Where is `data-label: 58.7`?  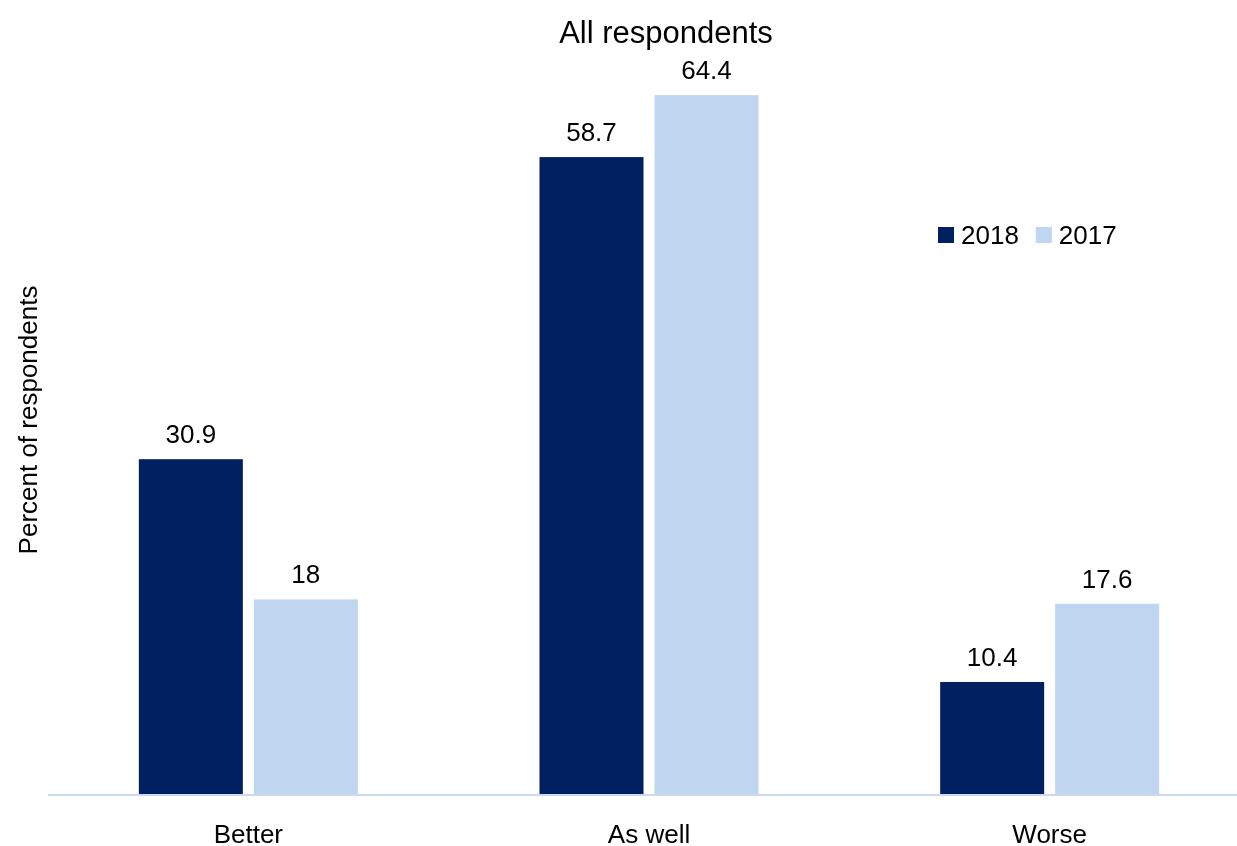 data-label: 58.7 is located at coordinates (591, 132).